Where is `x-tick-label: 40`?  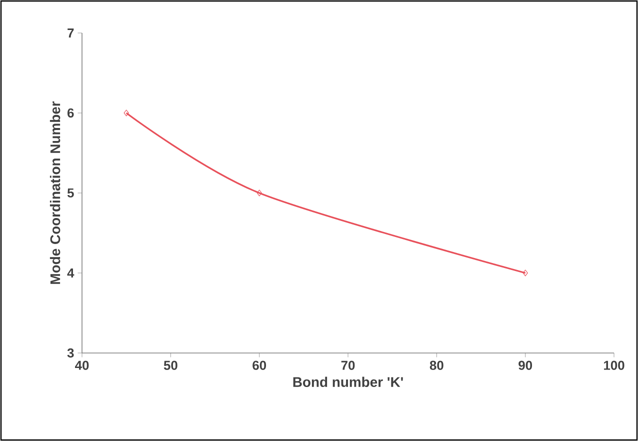 x-tick-label: 40 is located at coordinates (82, 365).